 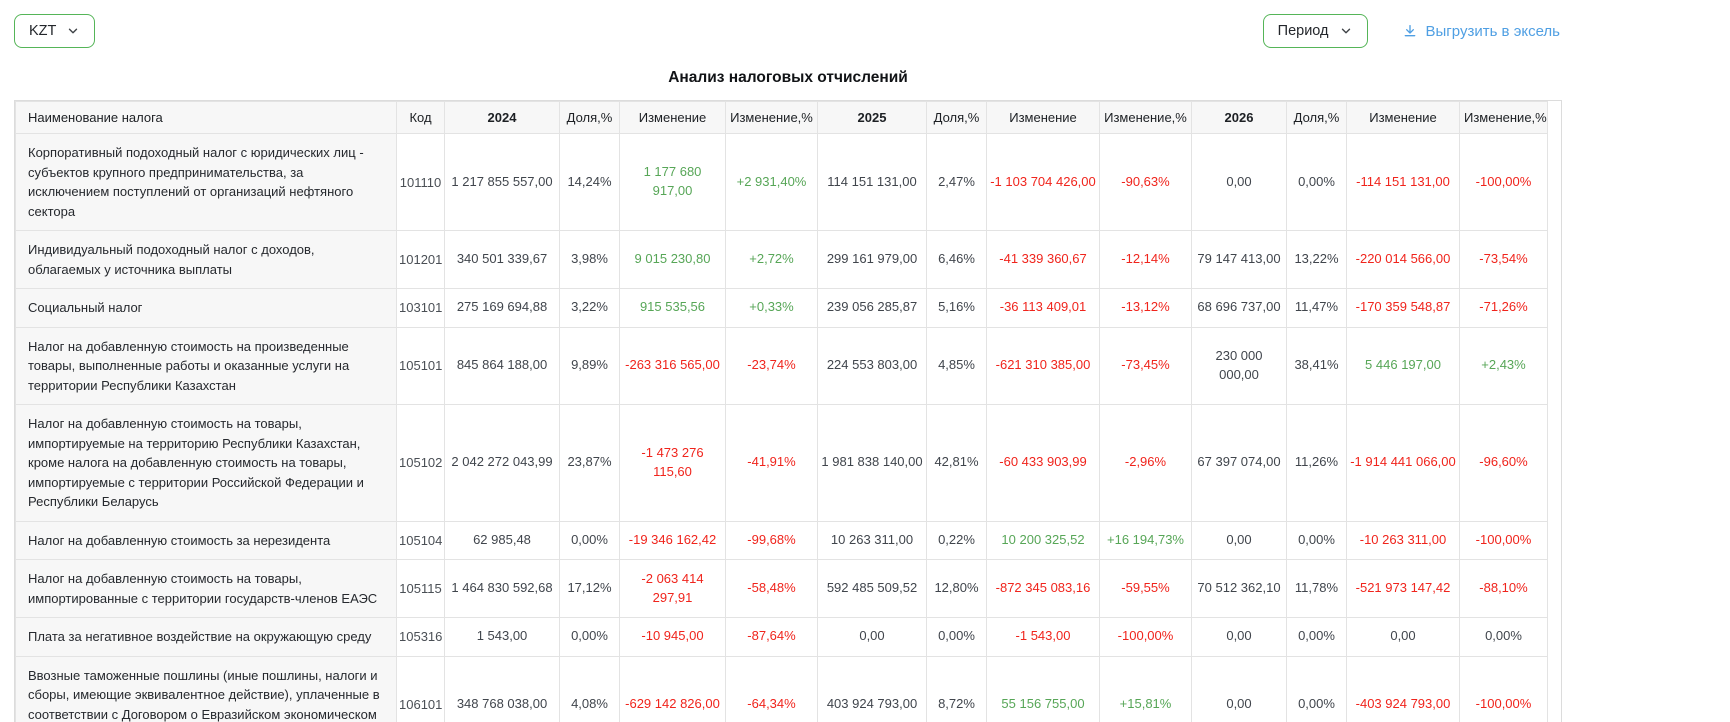 I want to click on chevron-down-icon, so click(x=1346, y=31).